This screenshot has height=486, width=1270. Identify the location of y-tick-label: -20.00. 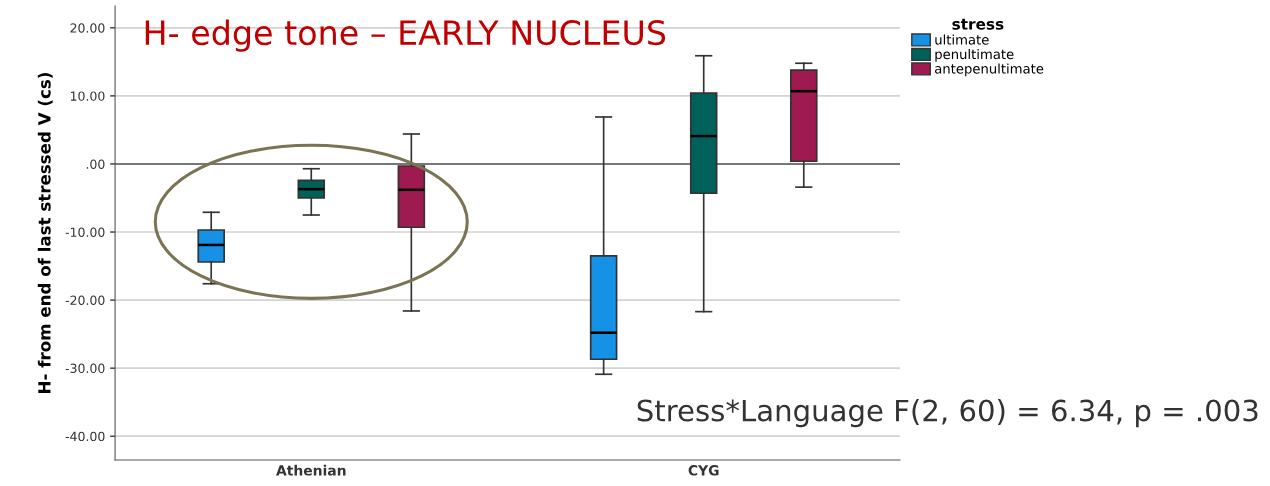
(85, 300).